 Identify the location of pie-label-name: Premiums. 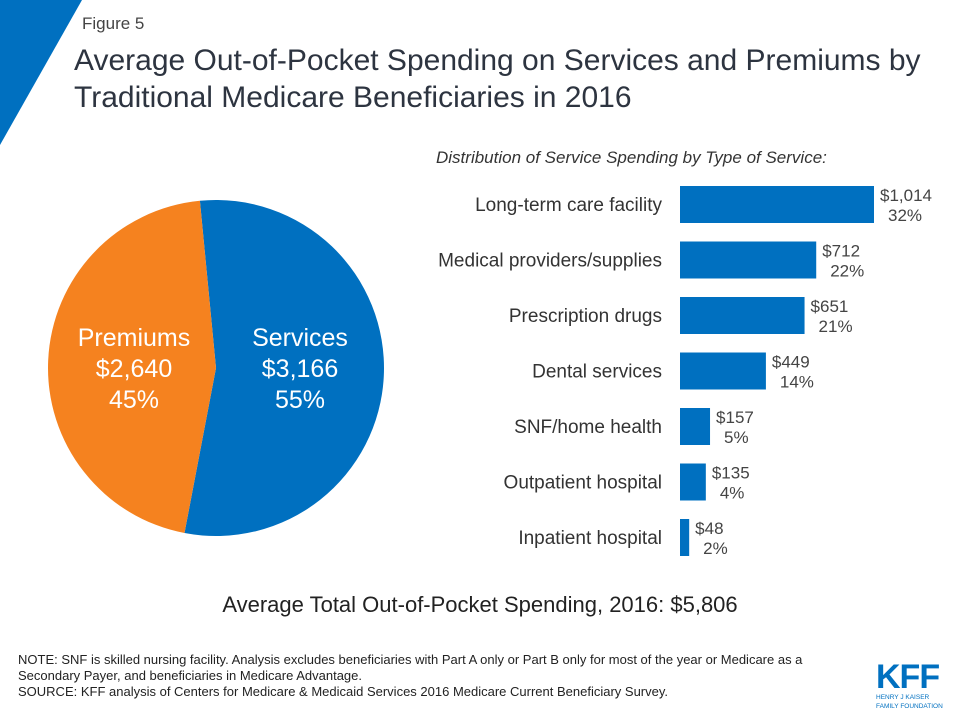
(134, 338).